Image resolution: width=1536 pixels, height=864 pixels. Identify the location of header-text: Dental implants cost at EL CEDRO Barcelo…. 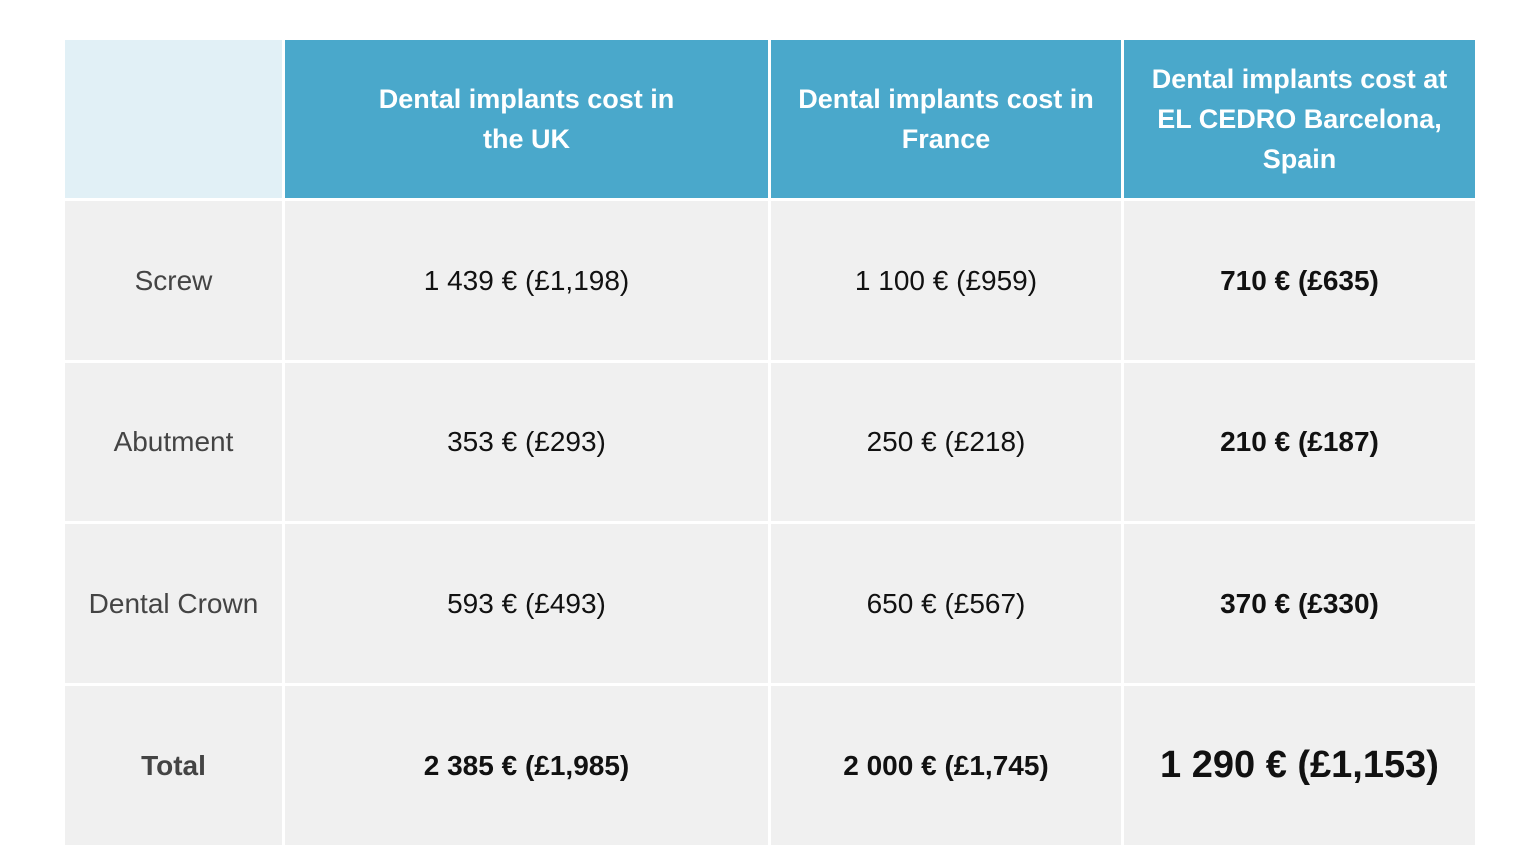
(1299, 119).